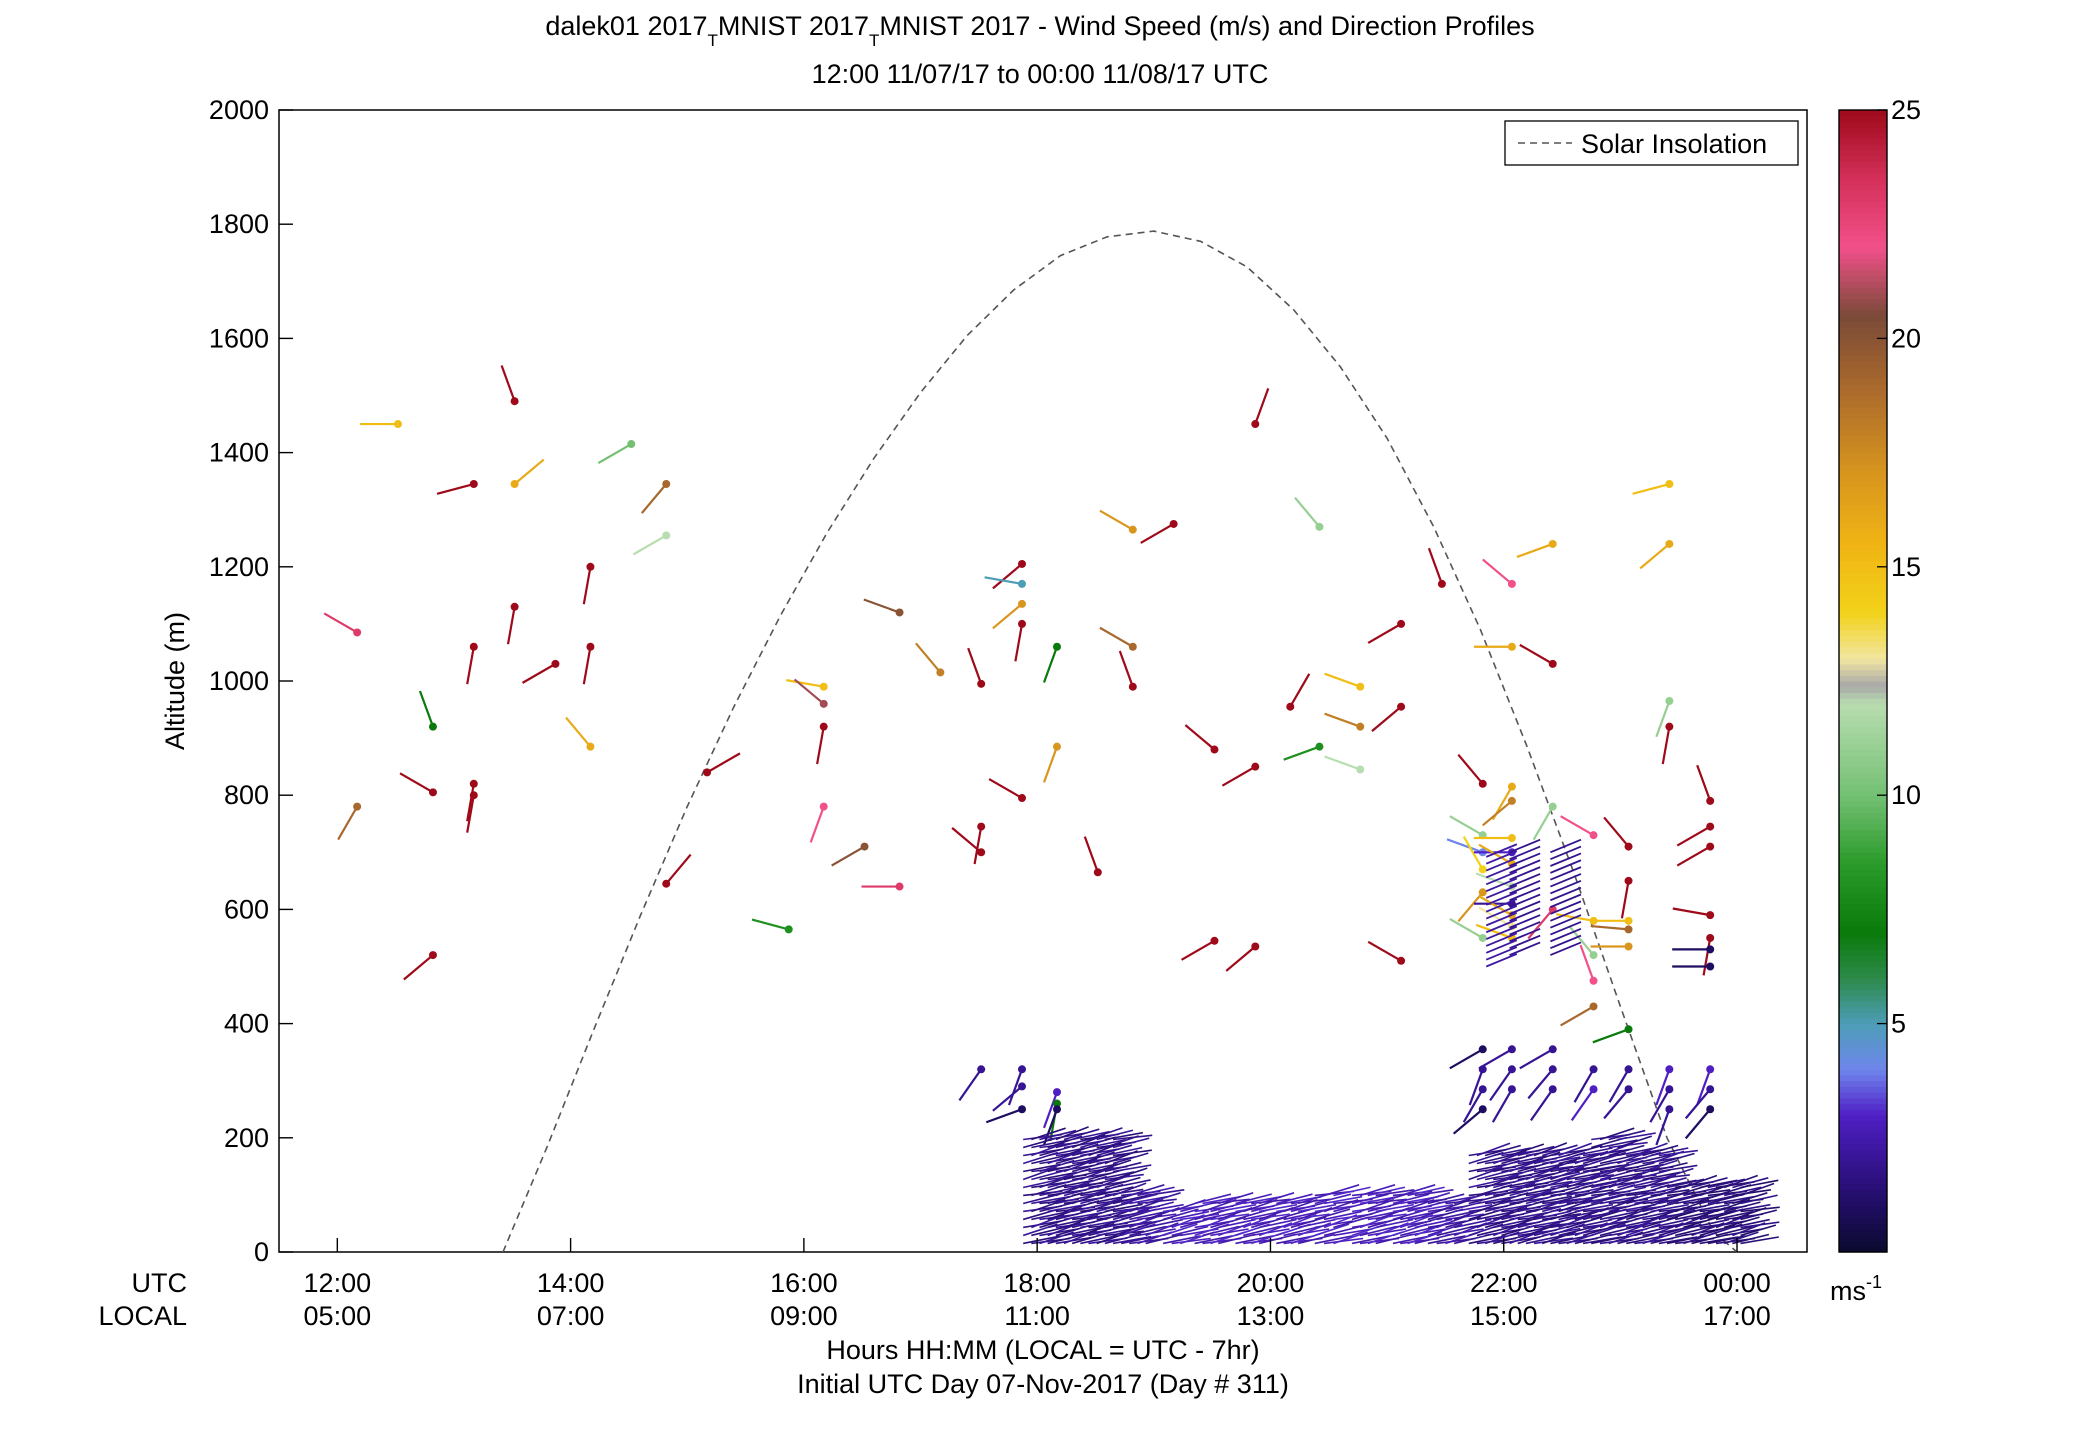 The height and width of the screenshot is (1430, 2098). Describe the element at coordinates (511, 625) in the screenshot. I see `wind-barb-12-shaft` at that location.